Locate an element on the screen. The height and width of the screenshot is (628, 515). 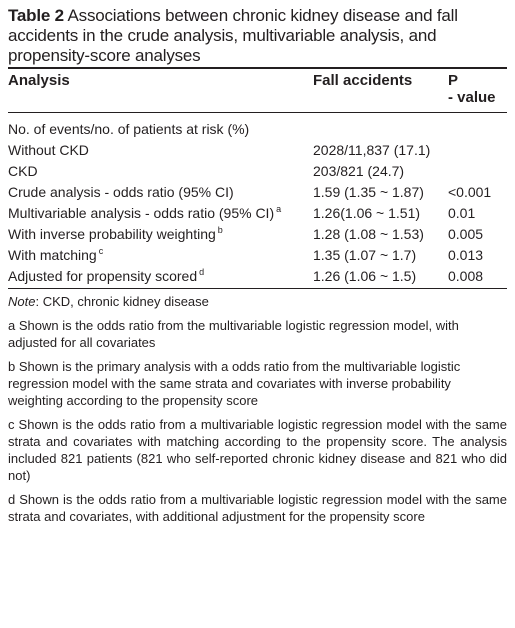
table-row: CKD 203/821 (24.7) is located at coordinates (257, 169).